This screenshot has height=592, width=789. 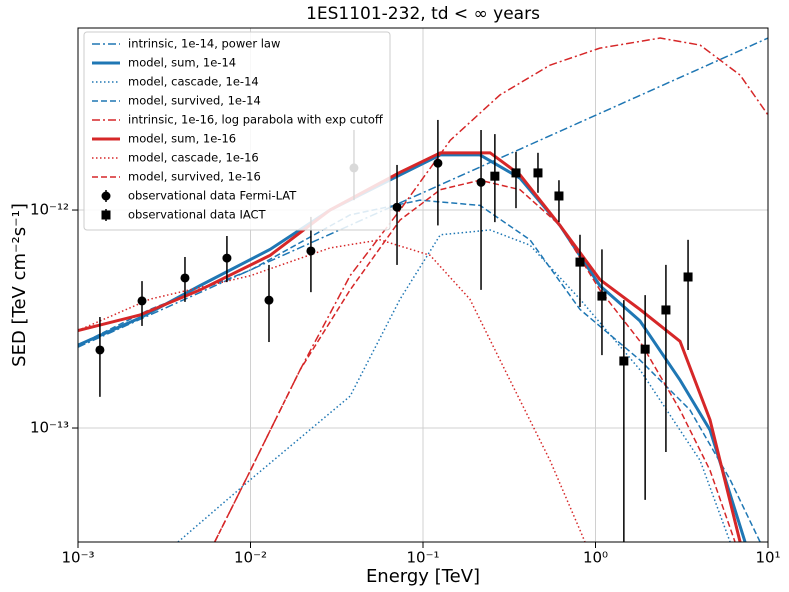 I want to click on legend-label: model, cascade, 1e-14, so click(x=193, y=82).